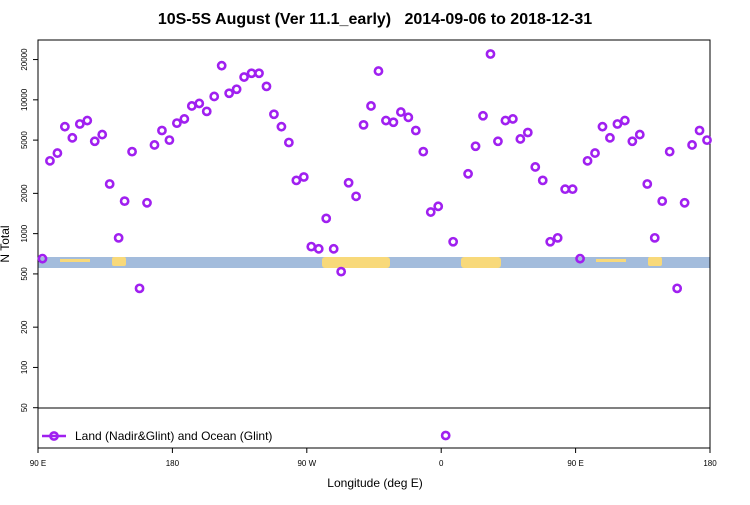 The width and height of the screenshot is (750, 505). Describe the element at coordinates (24, 327) in the screenshot. I see `y-tick-label: 200` at that location.